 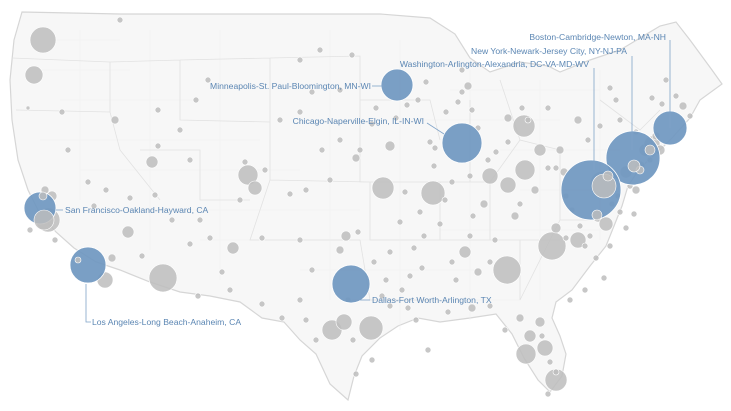 What do you see at coordinates (358, 121) in the screenshot?
I see `label-chicago: Chicago-Naperville-Elgin, IL-IN-WI` at bounding box center [358, 121].